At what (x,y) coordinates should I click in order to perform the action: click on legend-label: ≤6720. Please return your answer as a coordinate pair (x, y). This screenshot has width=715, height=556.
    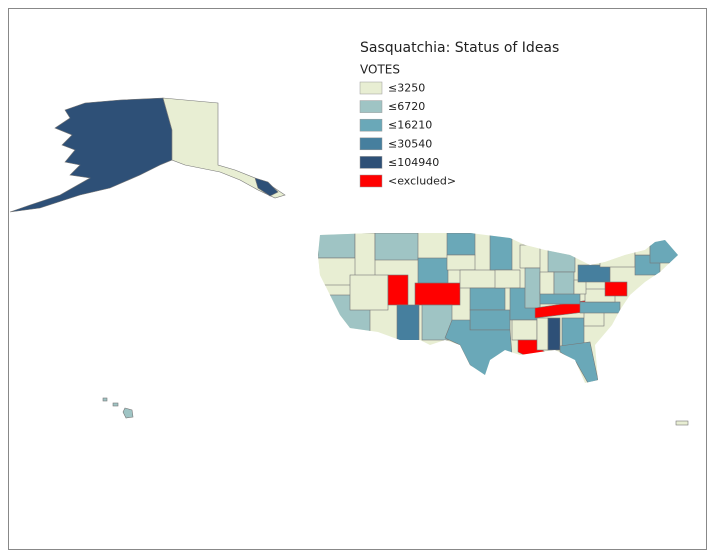
    Looking at the image, I should click on (406, 106).